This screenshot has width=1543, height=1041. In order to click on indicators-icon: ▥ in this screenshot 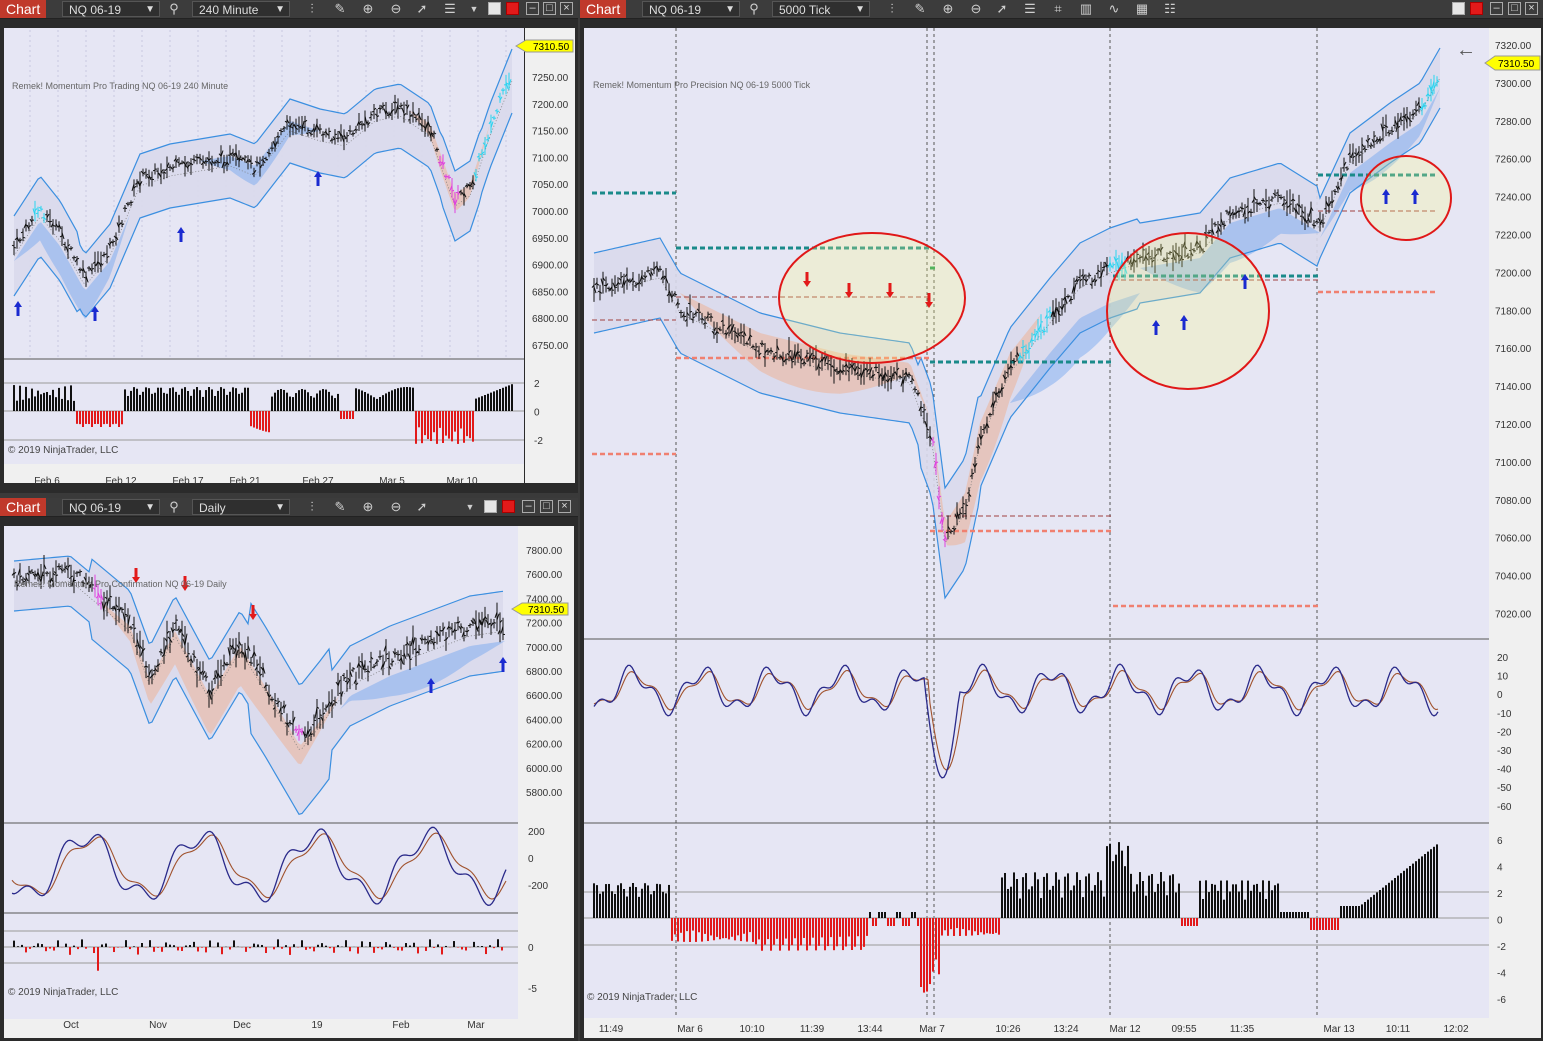, I will do `click(1086, 8)`.